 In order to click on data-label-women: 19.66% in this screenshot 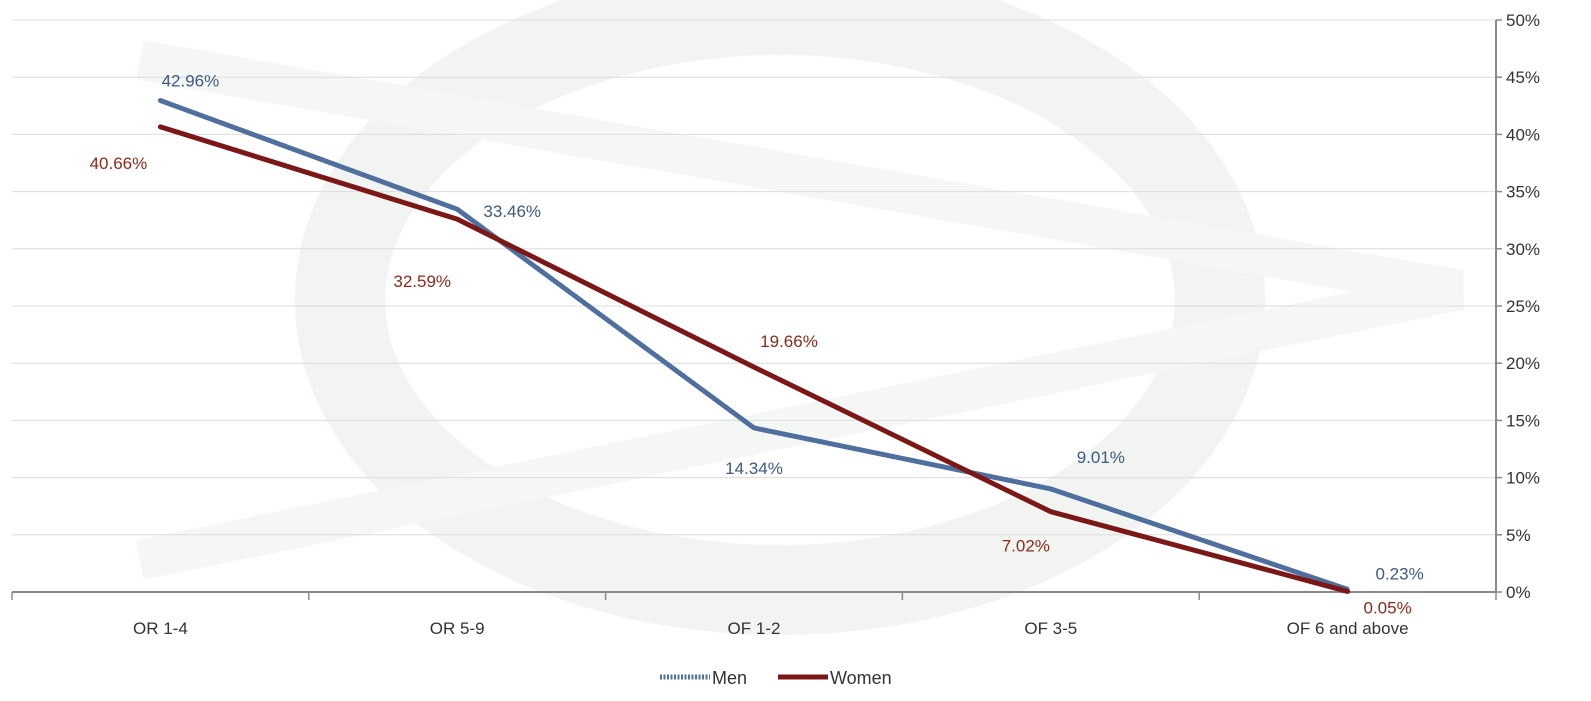, I will do `click(789, 341)`.